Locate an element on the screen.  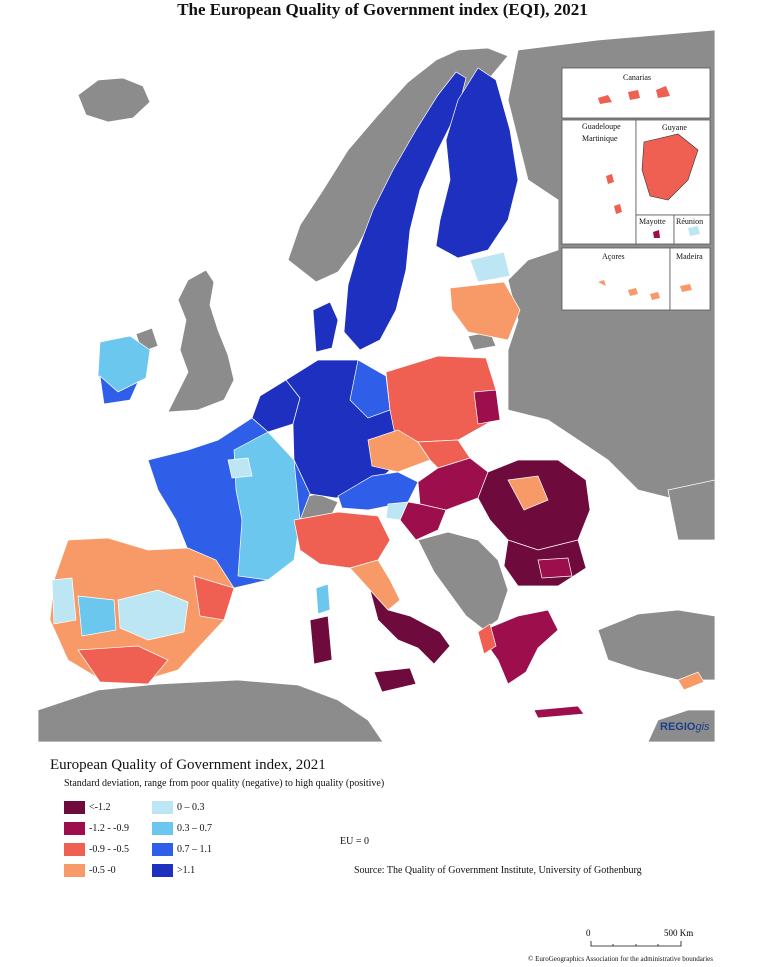
inset-label-guyane: Guyane is located at coordinates (674, 127).